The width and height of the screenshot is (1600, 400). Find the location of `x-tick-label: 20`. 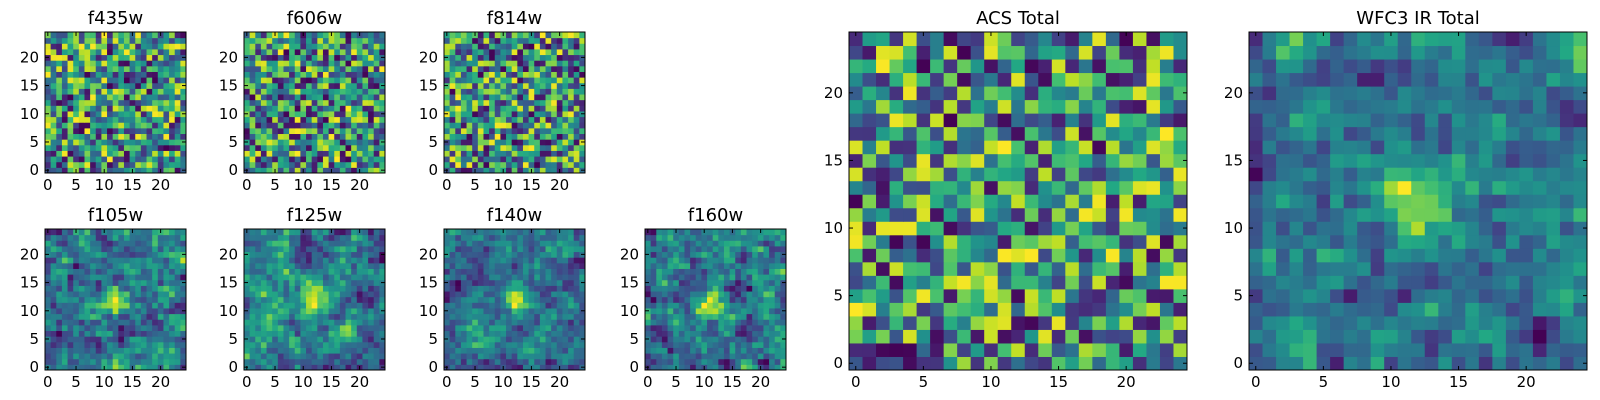

x-tick-label: 20 is located at coordinates (559, 185).